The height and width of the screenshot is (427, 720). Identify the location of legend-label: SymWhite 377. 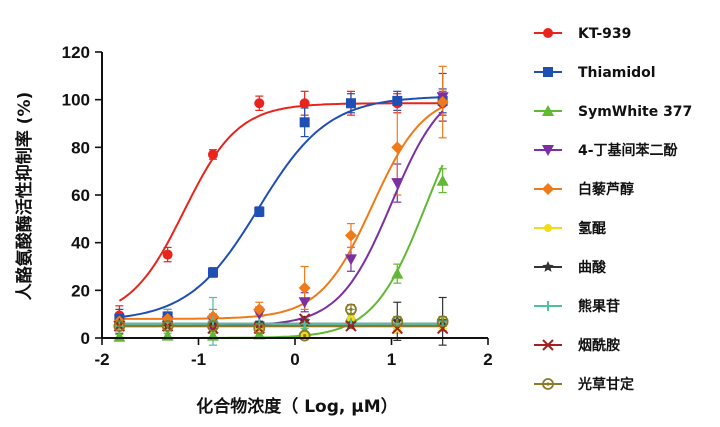
(635, 112).